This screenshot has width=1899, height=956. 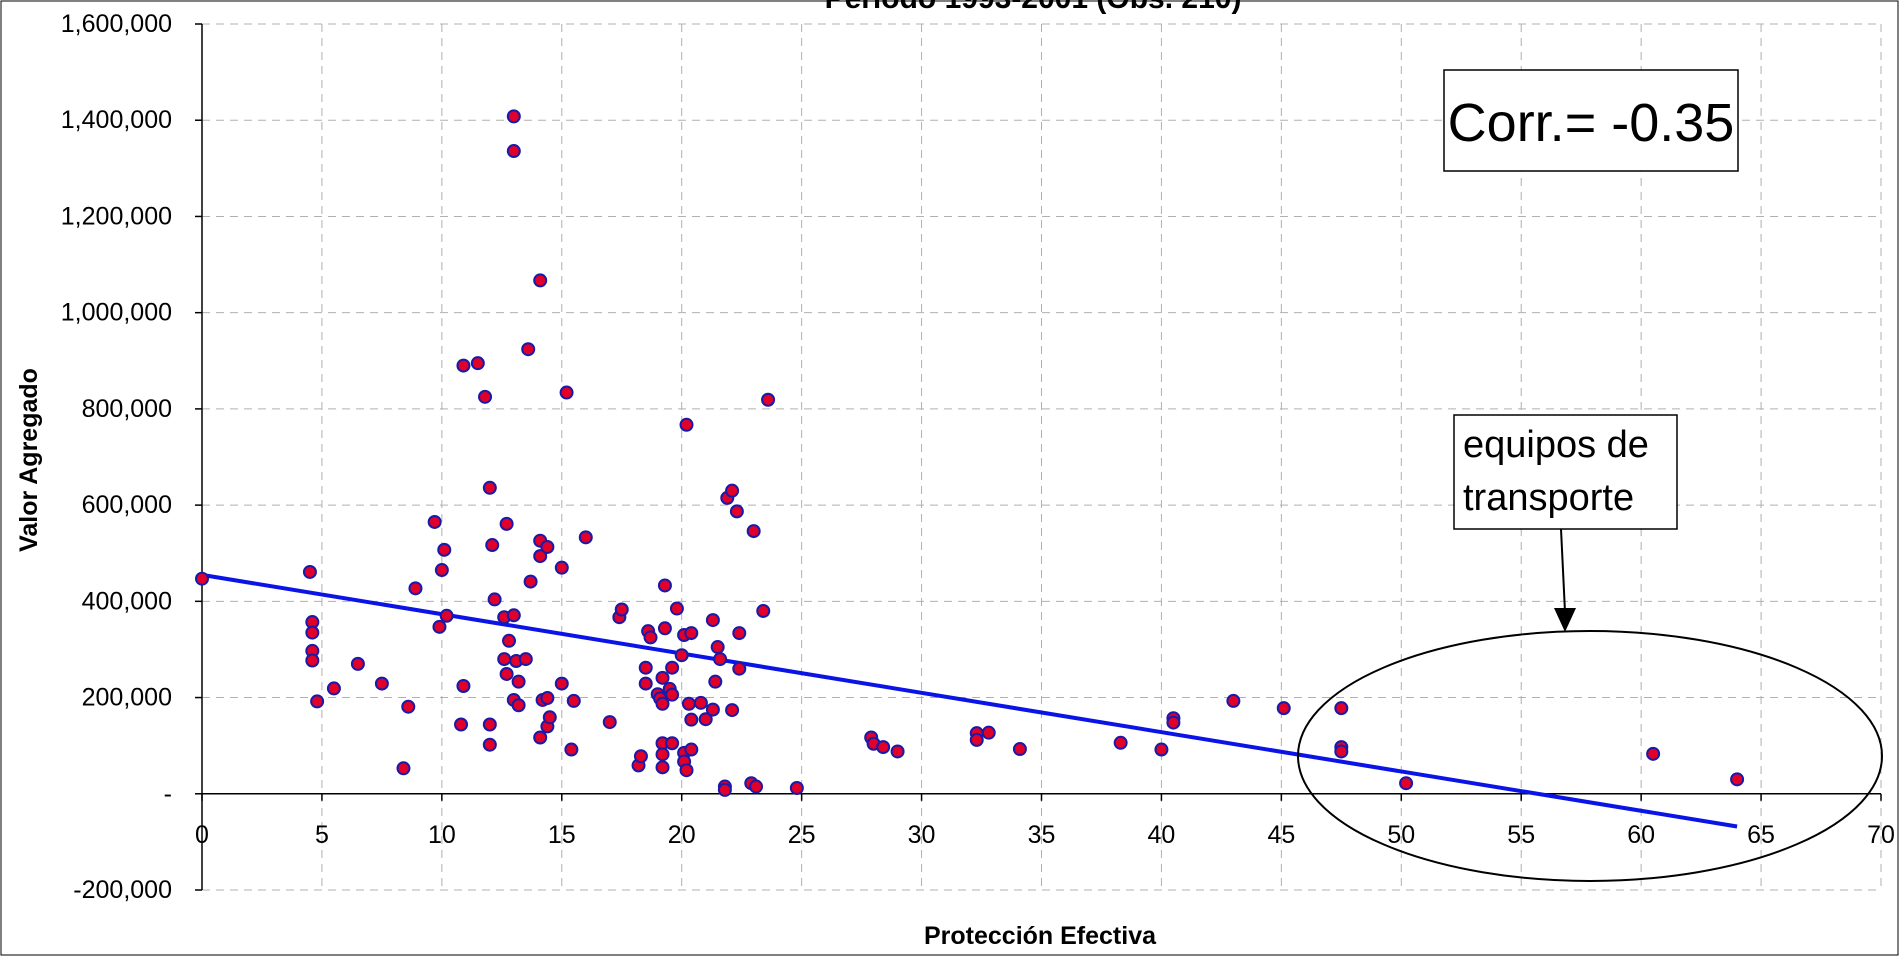 I want to click on y-tick-label: -, so click(x=168, y=794).